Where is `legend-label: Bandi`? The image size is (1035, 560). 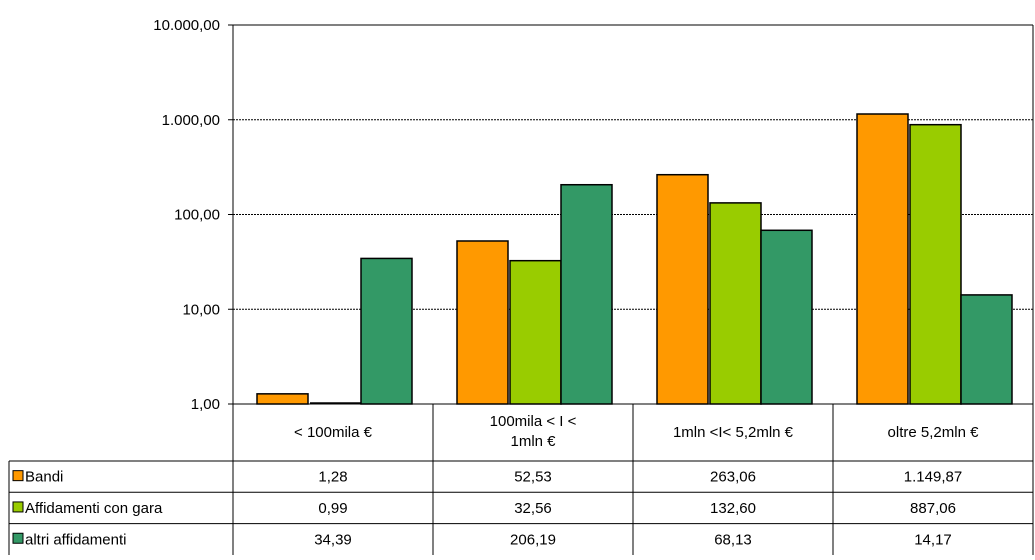
legend-label: Bandi is located at coordinates (44, 477).